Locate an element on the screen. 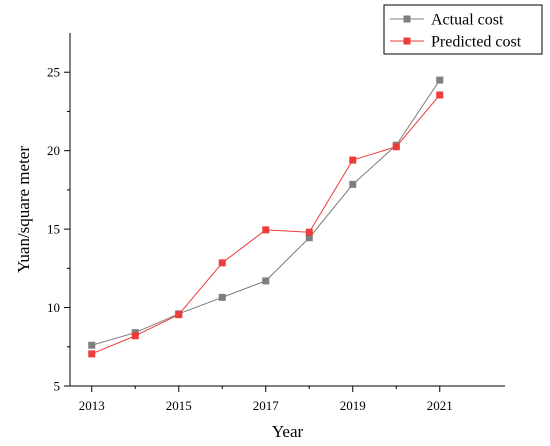  y-tick-label: 25 is located at coordinates (53, 72).